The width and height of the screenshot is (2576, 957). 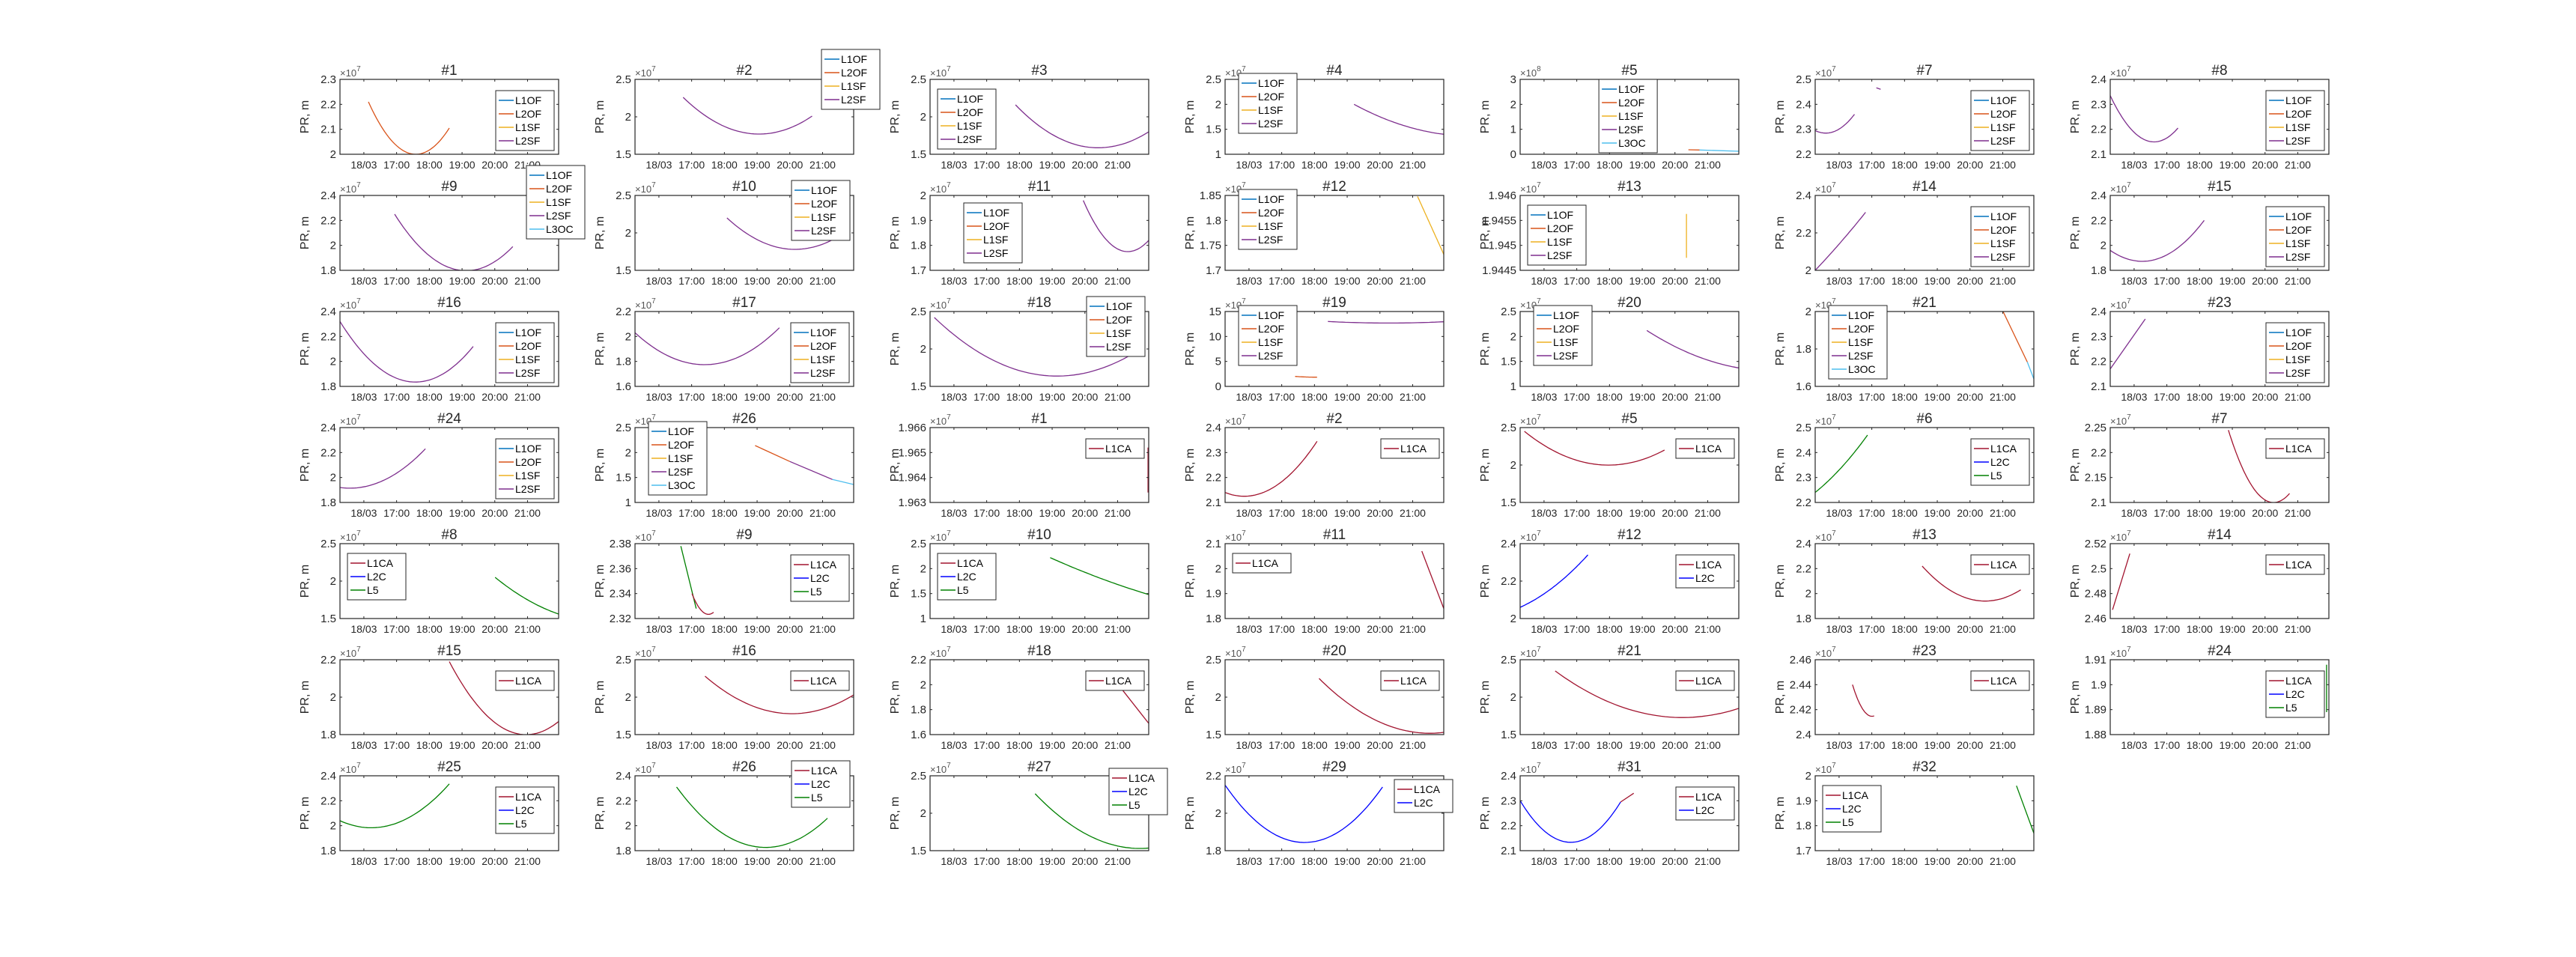 What do you see at coordinates (1924, 651) in the screenshot?
I see `plot-title: #23` at bounding box center [1924, 651].